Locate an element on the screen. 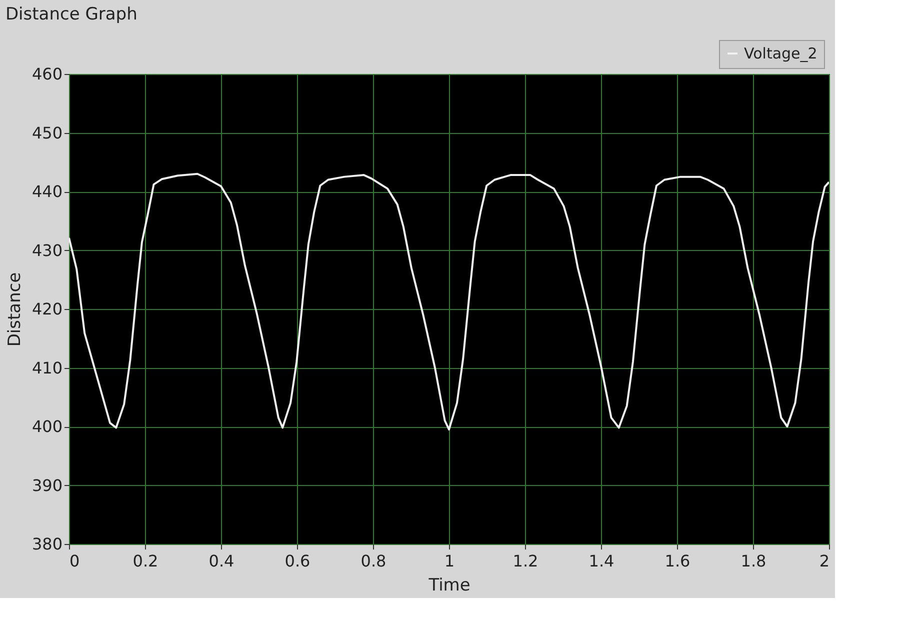  x-tick-label: 0.6 is located at coordinates (297, 561).